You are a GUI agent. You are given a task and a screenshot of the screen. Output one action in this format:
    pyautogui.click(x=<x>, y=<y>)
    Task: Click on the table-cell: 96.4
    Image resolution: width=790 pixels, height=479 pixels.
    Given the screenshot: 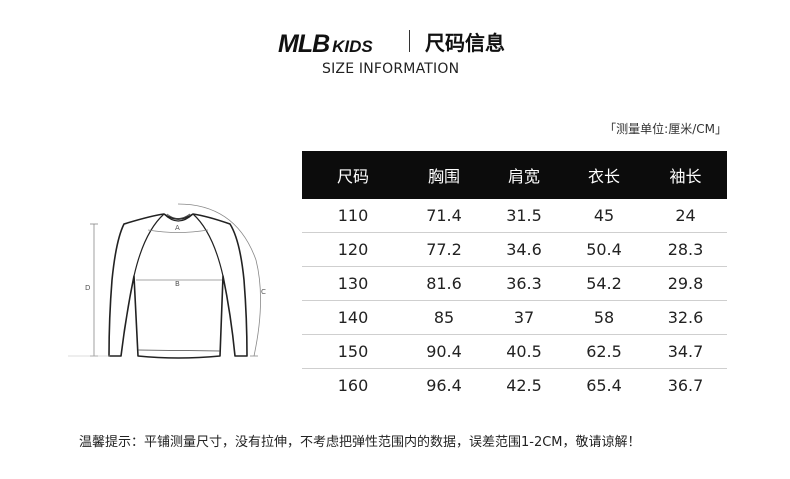 What is the action you would take?
    pyautogui.click(x=444, y=385)
    